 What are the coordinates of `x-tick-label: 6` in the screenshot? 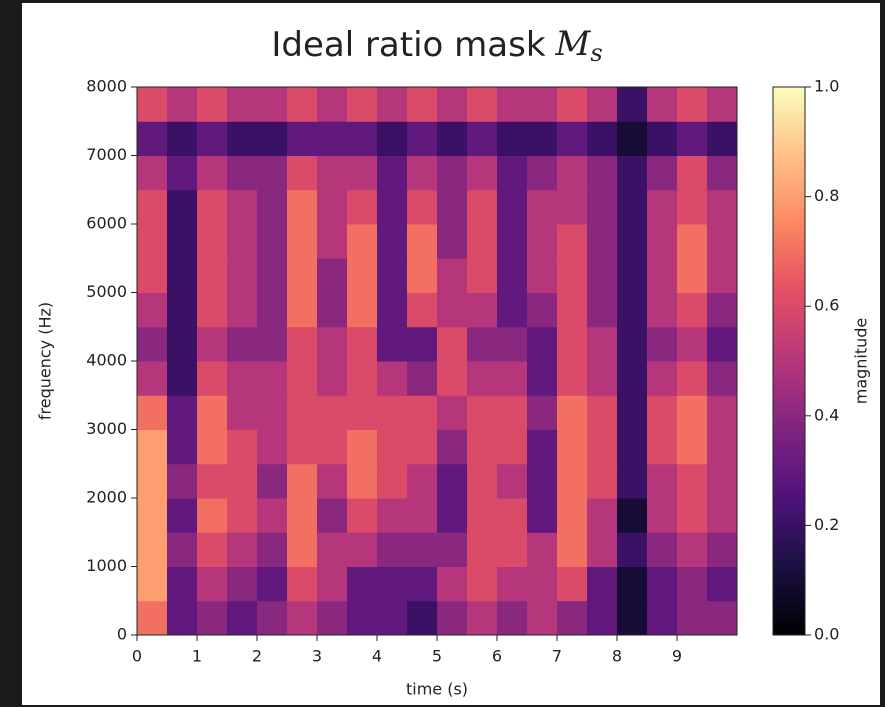 It's located at (497, 656).